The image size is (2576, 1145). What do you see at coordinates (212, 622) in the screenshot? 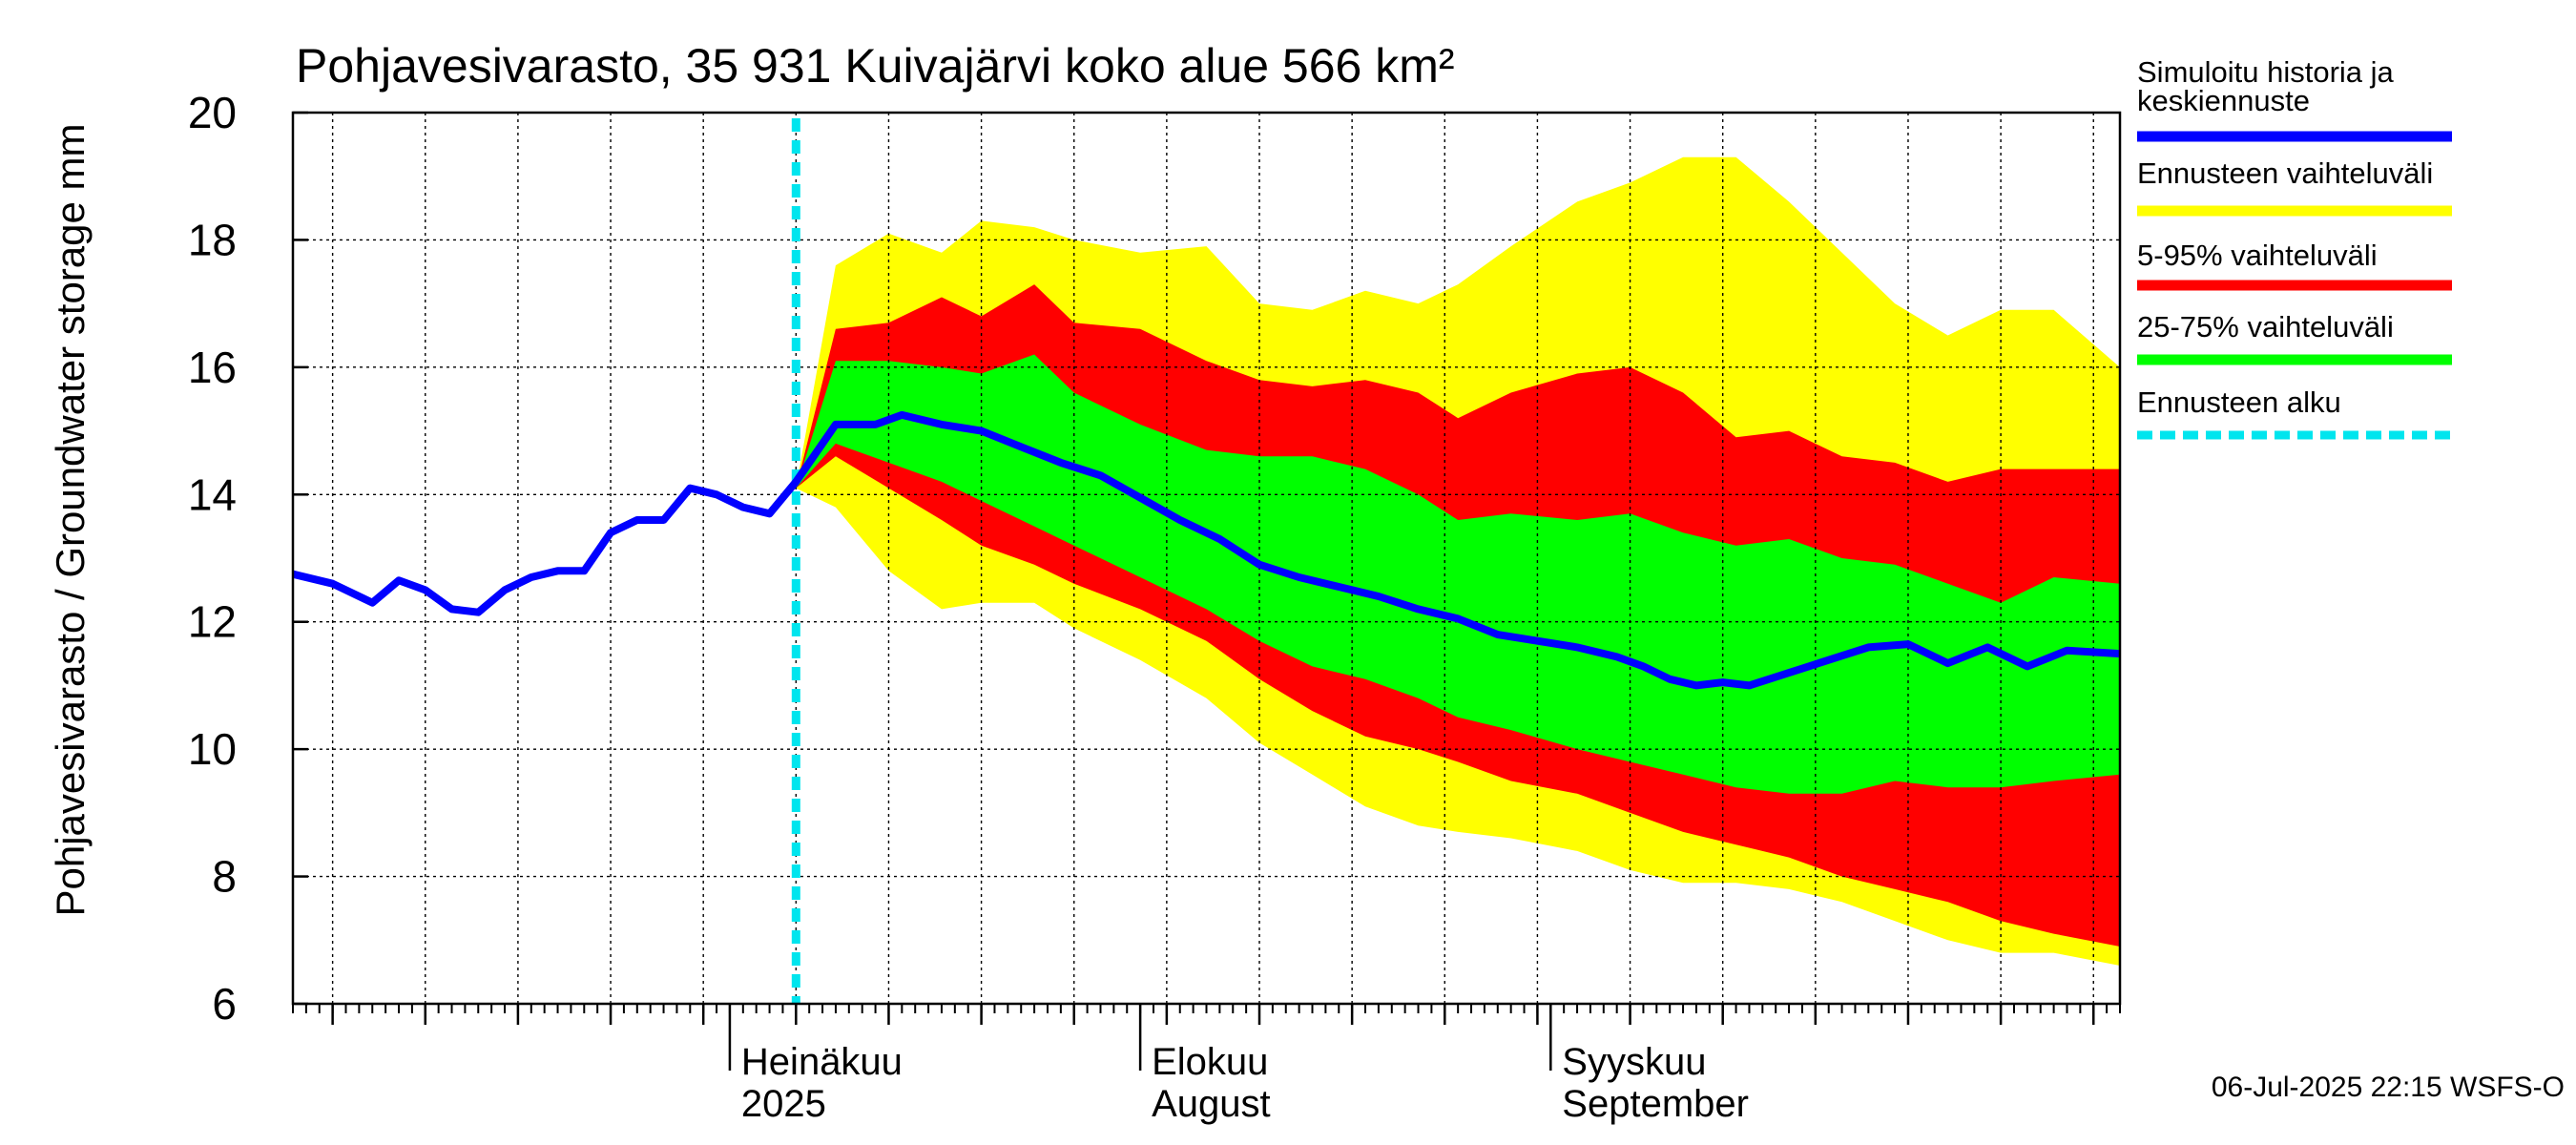
I see `ytick-label-12: 12` at bounding box center [212, 622].